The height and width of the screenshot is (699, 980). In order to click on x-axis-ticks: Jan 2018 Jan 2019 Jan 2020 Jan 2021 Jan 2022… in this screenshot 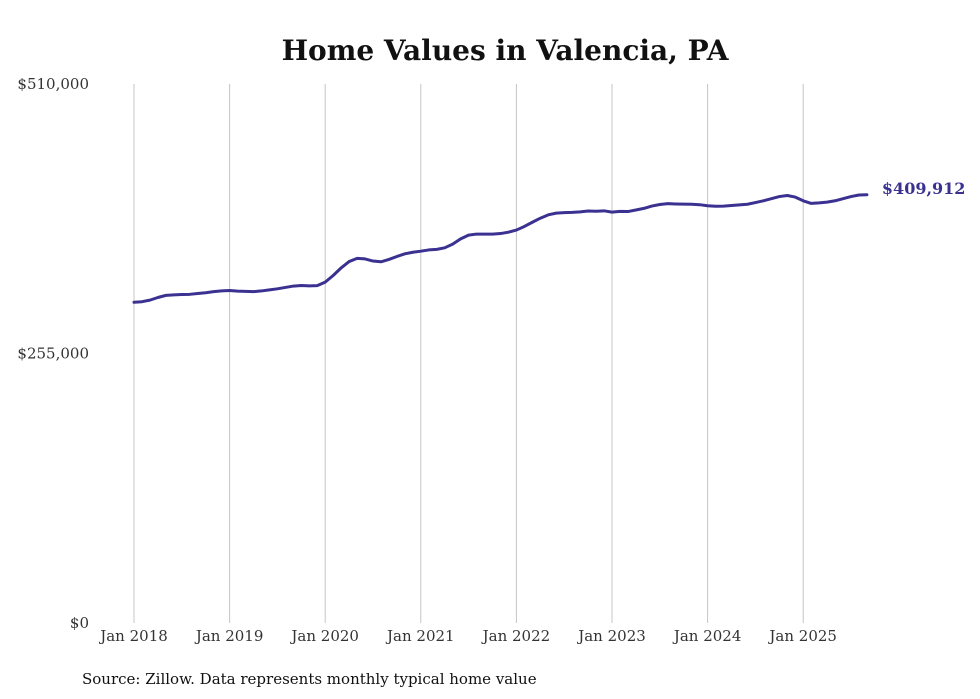, I will do `click(467, 636)`.